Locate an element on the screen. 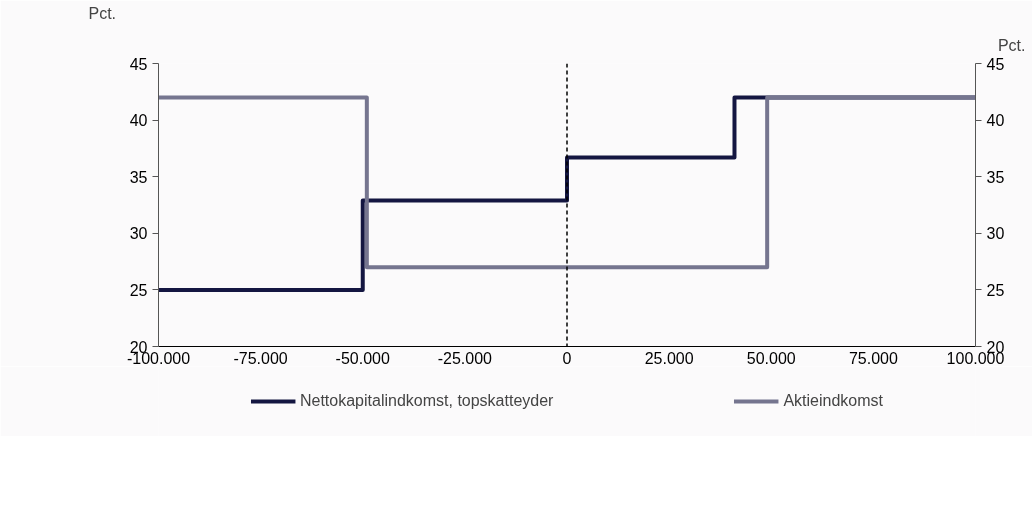  y2-tick-label: 30 is located at coordinates (995, 234).